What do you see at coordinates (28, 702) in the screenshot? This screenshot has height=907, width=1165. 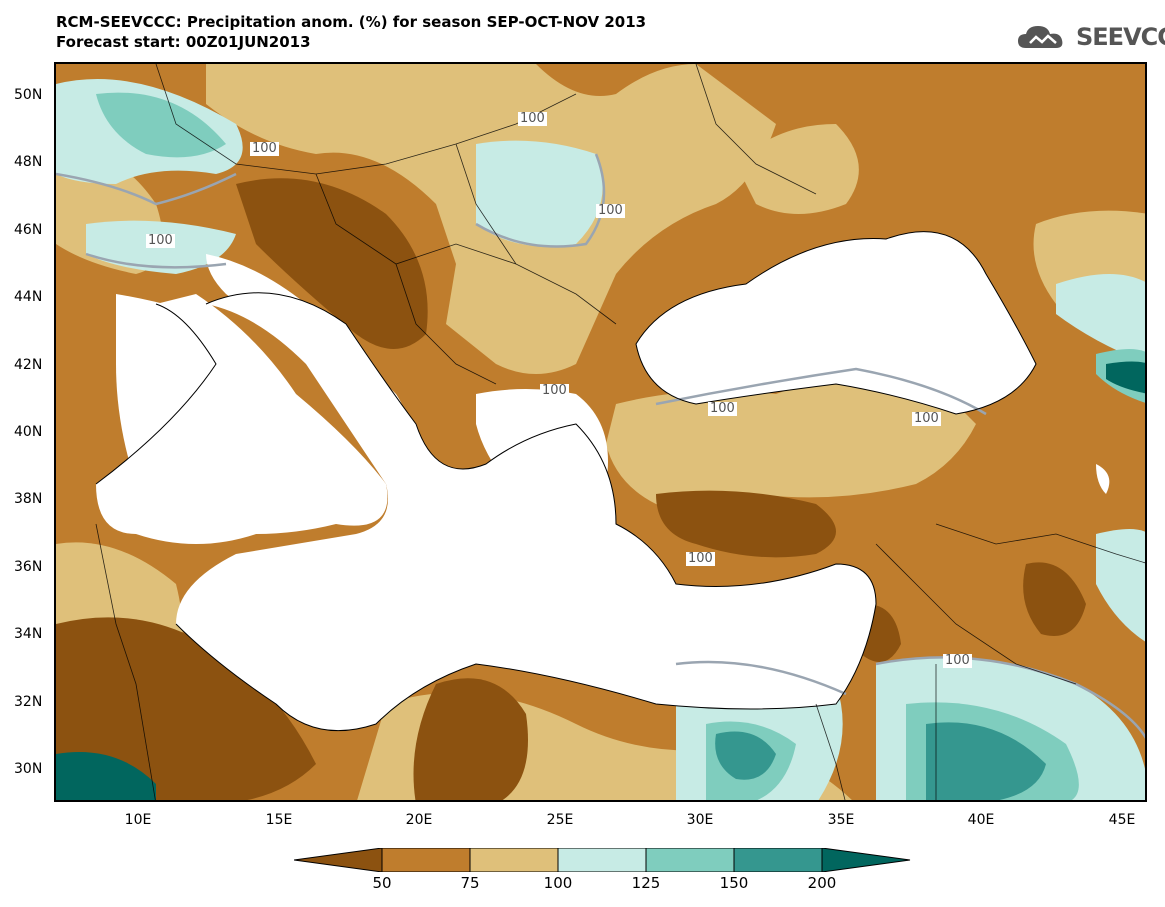 I see `lat-label: 32N` at bounding box center [28, 702].